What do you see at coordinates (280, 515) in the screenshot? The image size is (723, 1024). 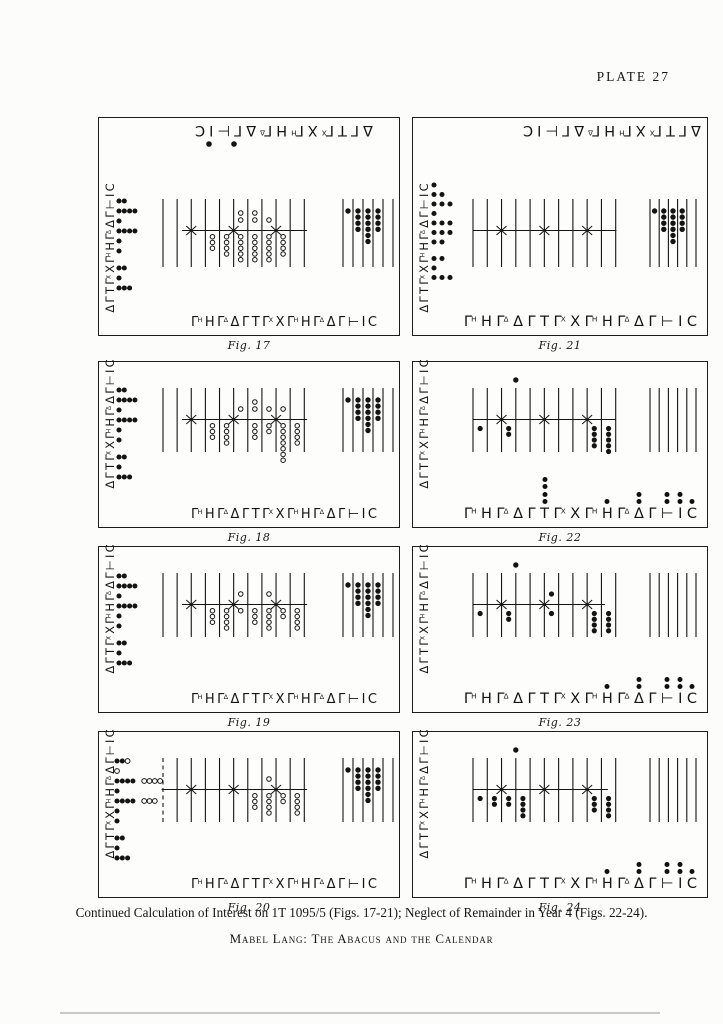 I see `numeral-token: Χ` at bounding box center [280, 515].